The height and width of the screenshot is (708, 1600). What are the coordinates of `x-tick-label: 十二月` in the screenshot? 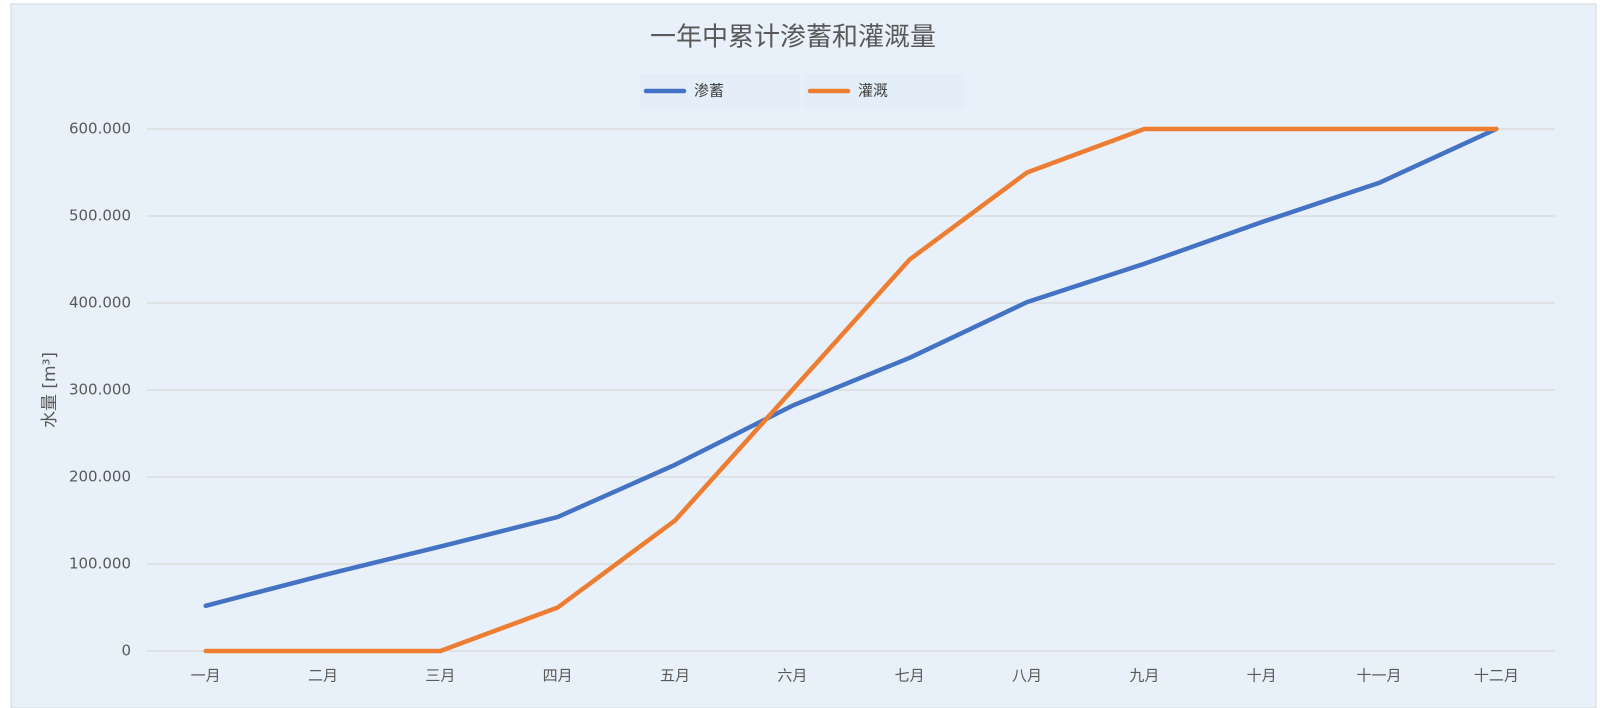 It's located at (1496, 676).